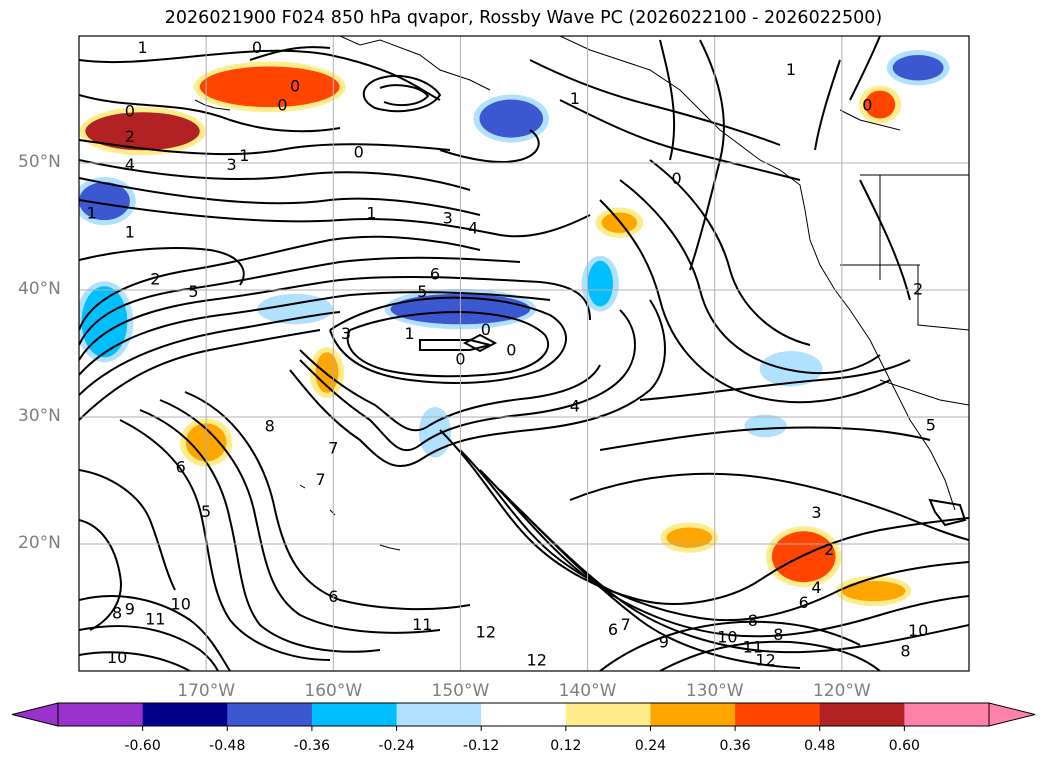 This screenshot has height=765, width=1047. Describe the element at coordinates (312, 746) in the screenshot. I see `colorbar-tick-label: -0.36` at that location.